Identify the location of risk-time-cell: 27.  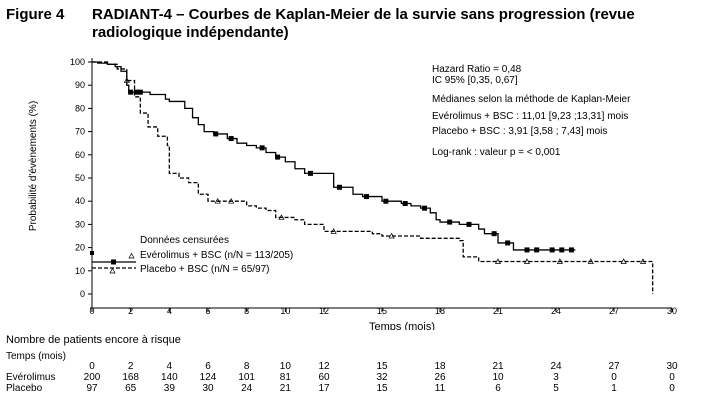
(614, 366).